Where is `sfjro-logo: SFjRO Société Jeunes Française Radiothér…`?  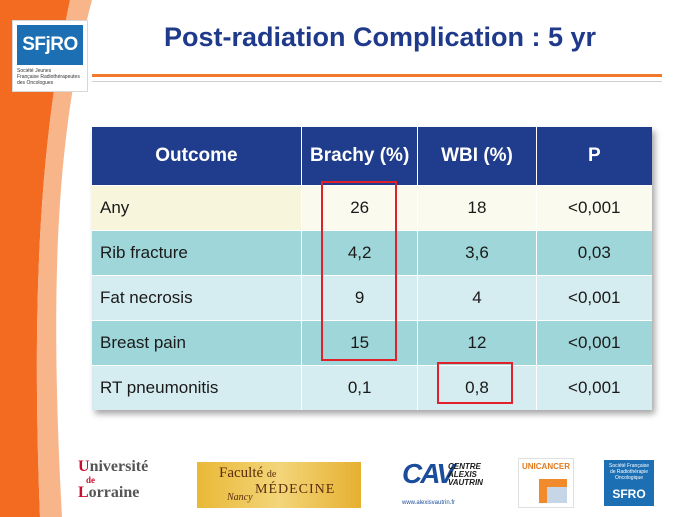
sfjro-logo: SFjRO Société Jeunes Française Radiothér… is located at coordinates (50, 56).